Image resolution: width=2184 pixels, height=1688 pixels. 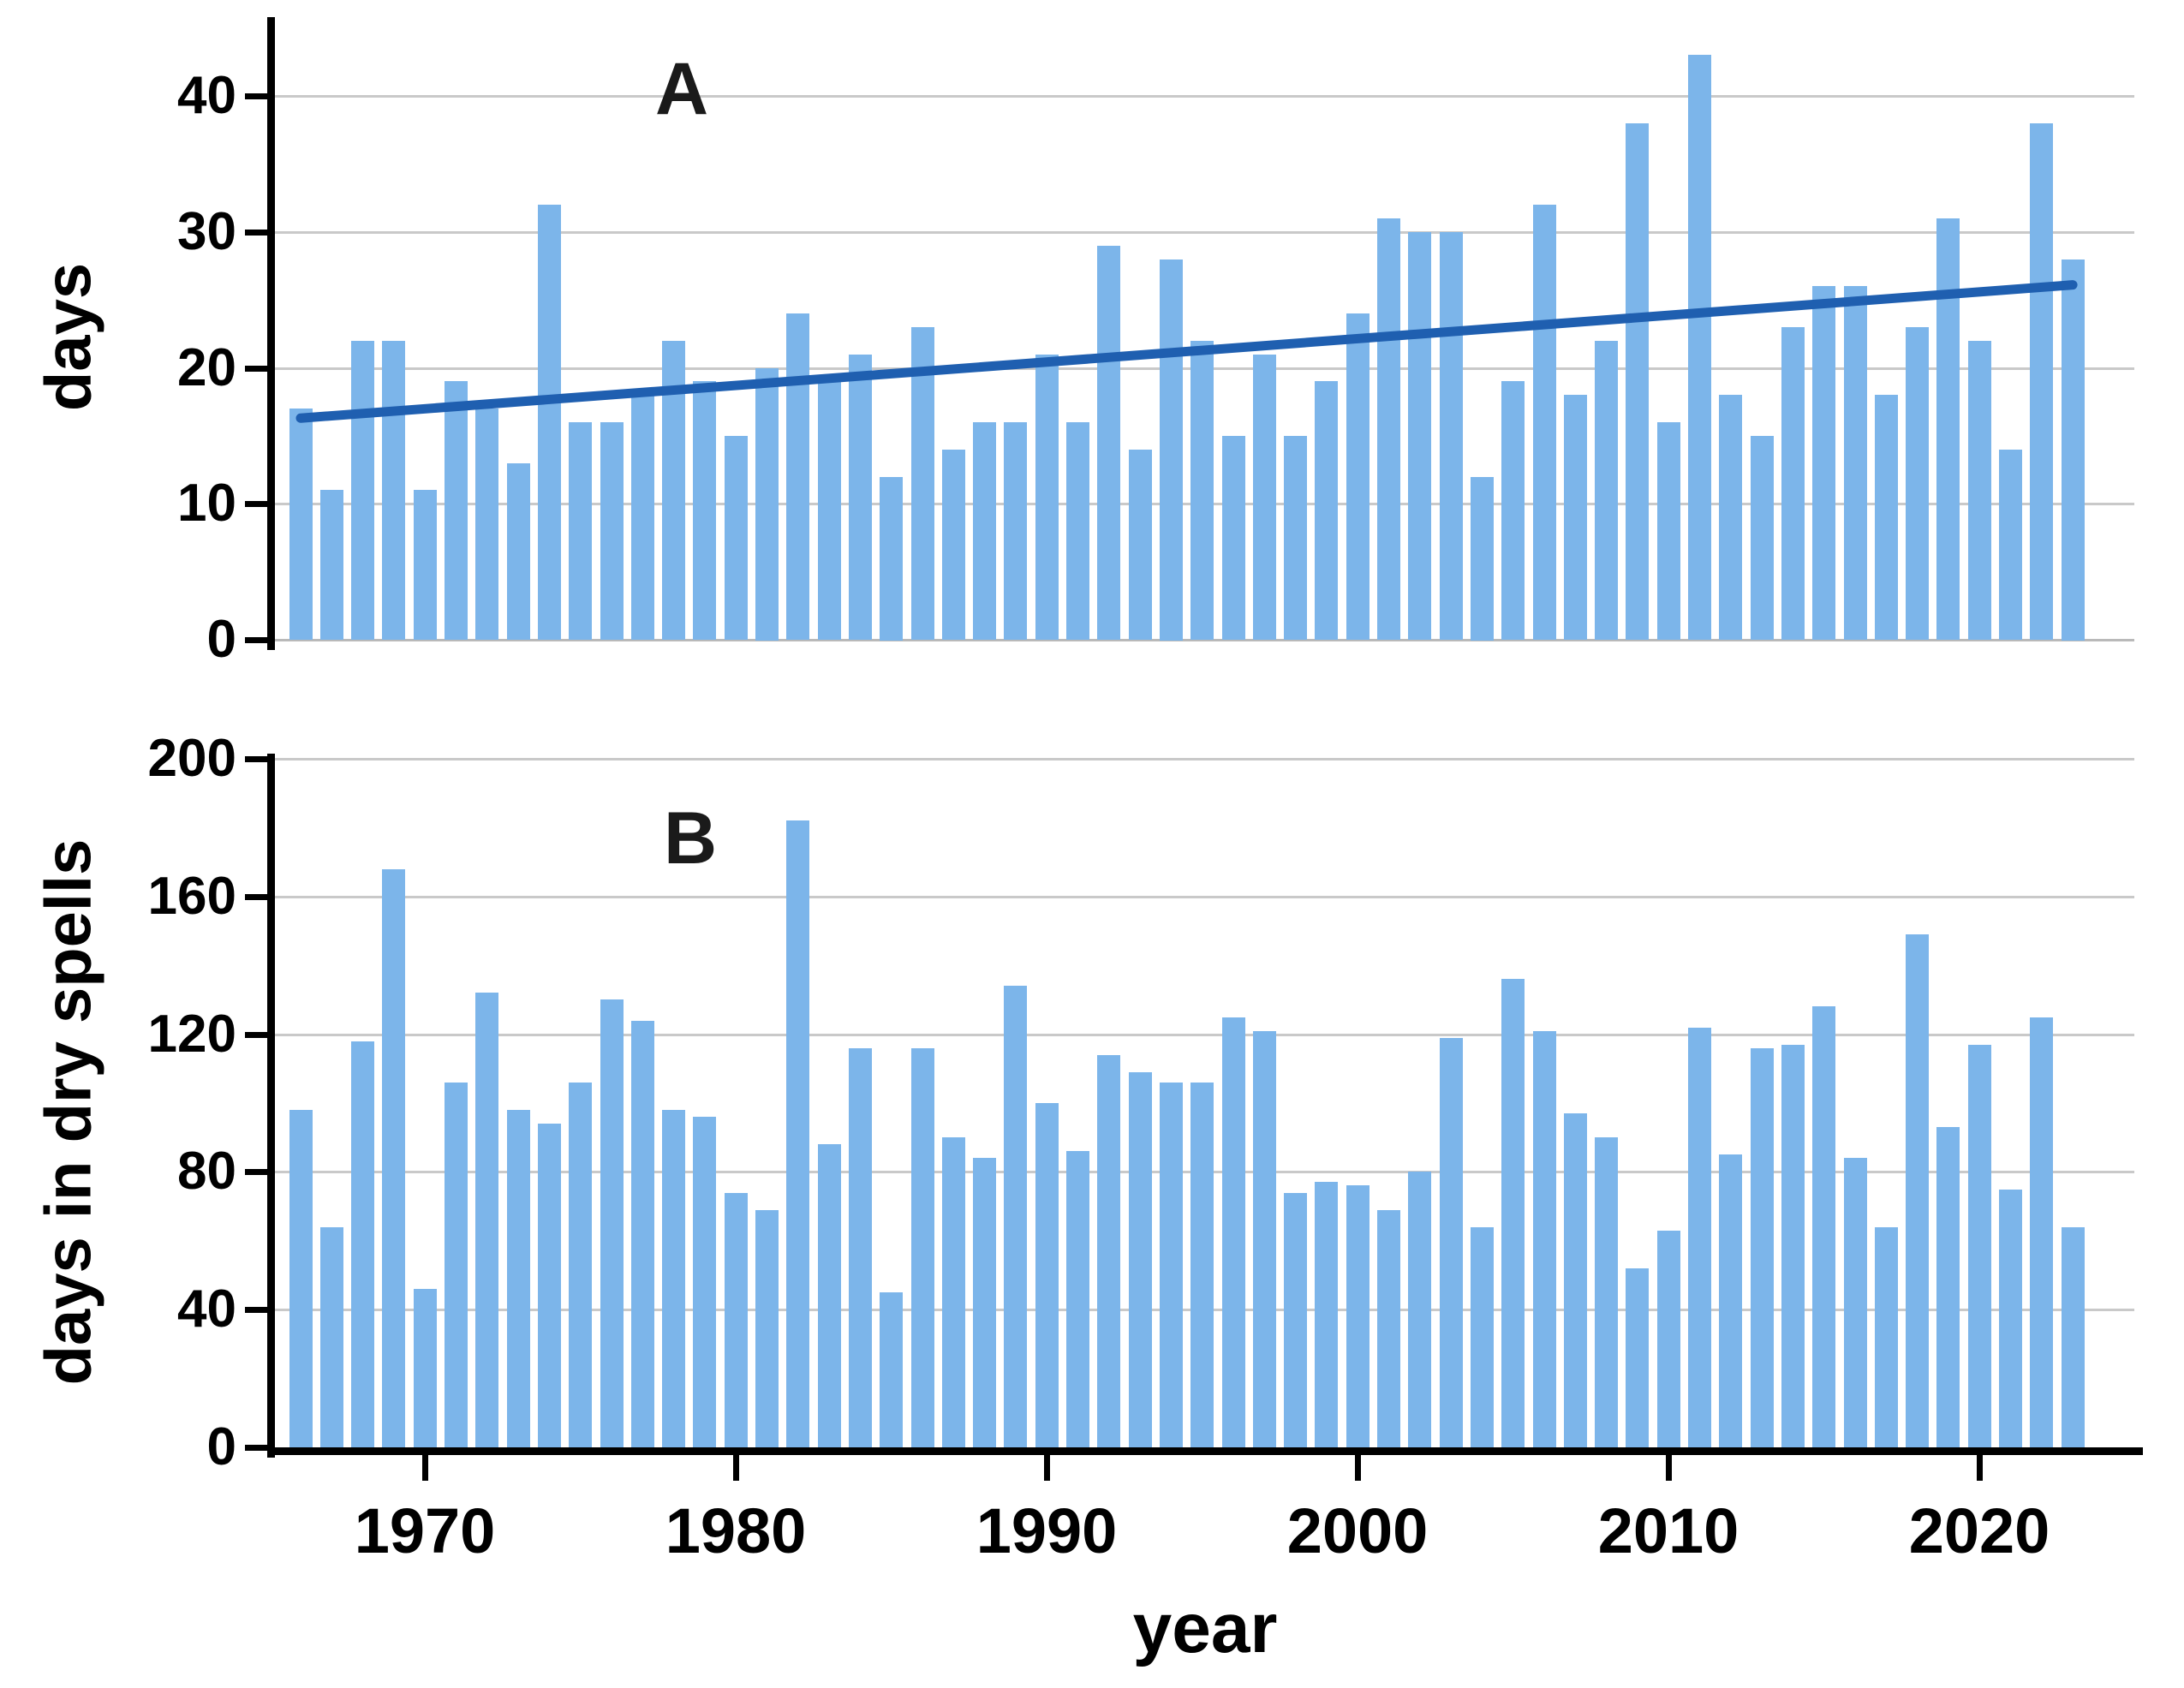 What do you see at coordinates (1545, 422) in the screenshot?
I see `bar-a-2006` at bounding box center [1545, 422].